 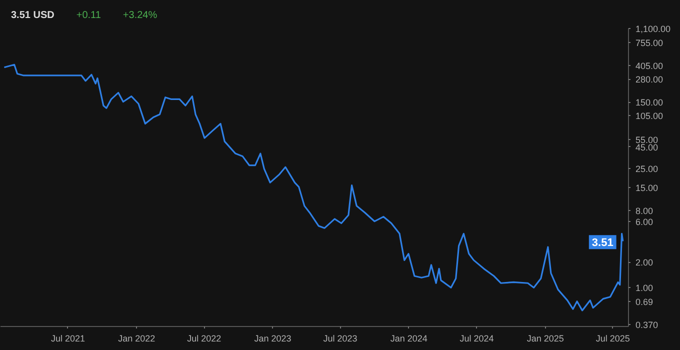 I want to click on y-tick-label: 2.00, so click(x=645, y=263).